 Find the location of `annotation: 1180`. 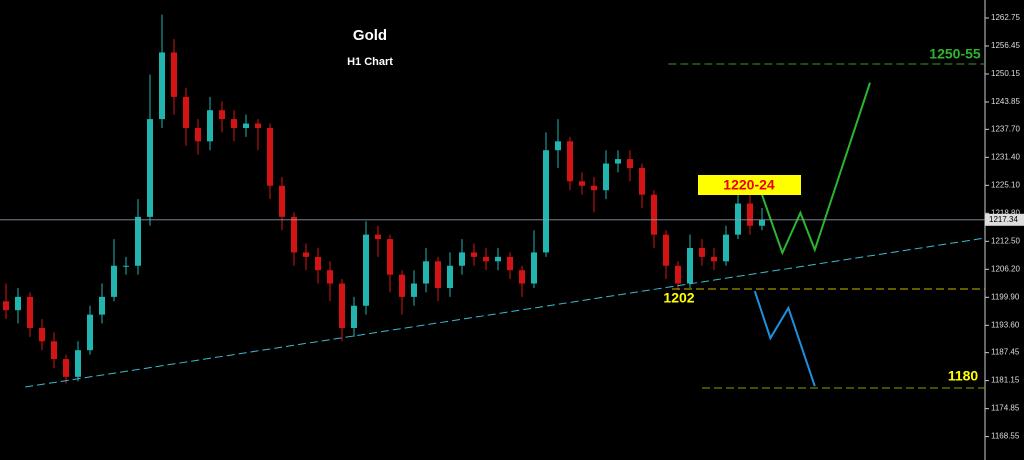

annotation: 1180 is located at coordinates (963, 376).